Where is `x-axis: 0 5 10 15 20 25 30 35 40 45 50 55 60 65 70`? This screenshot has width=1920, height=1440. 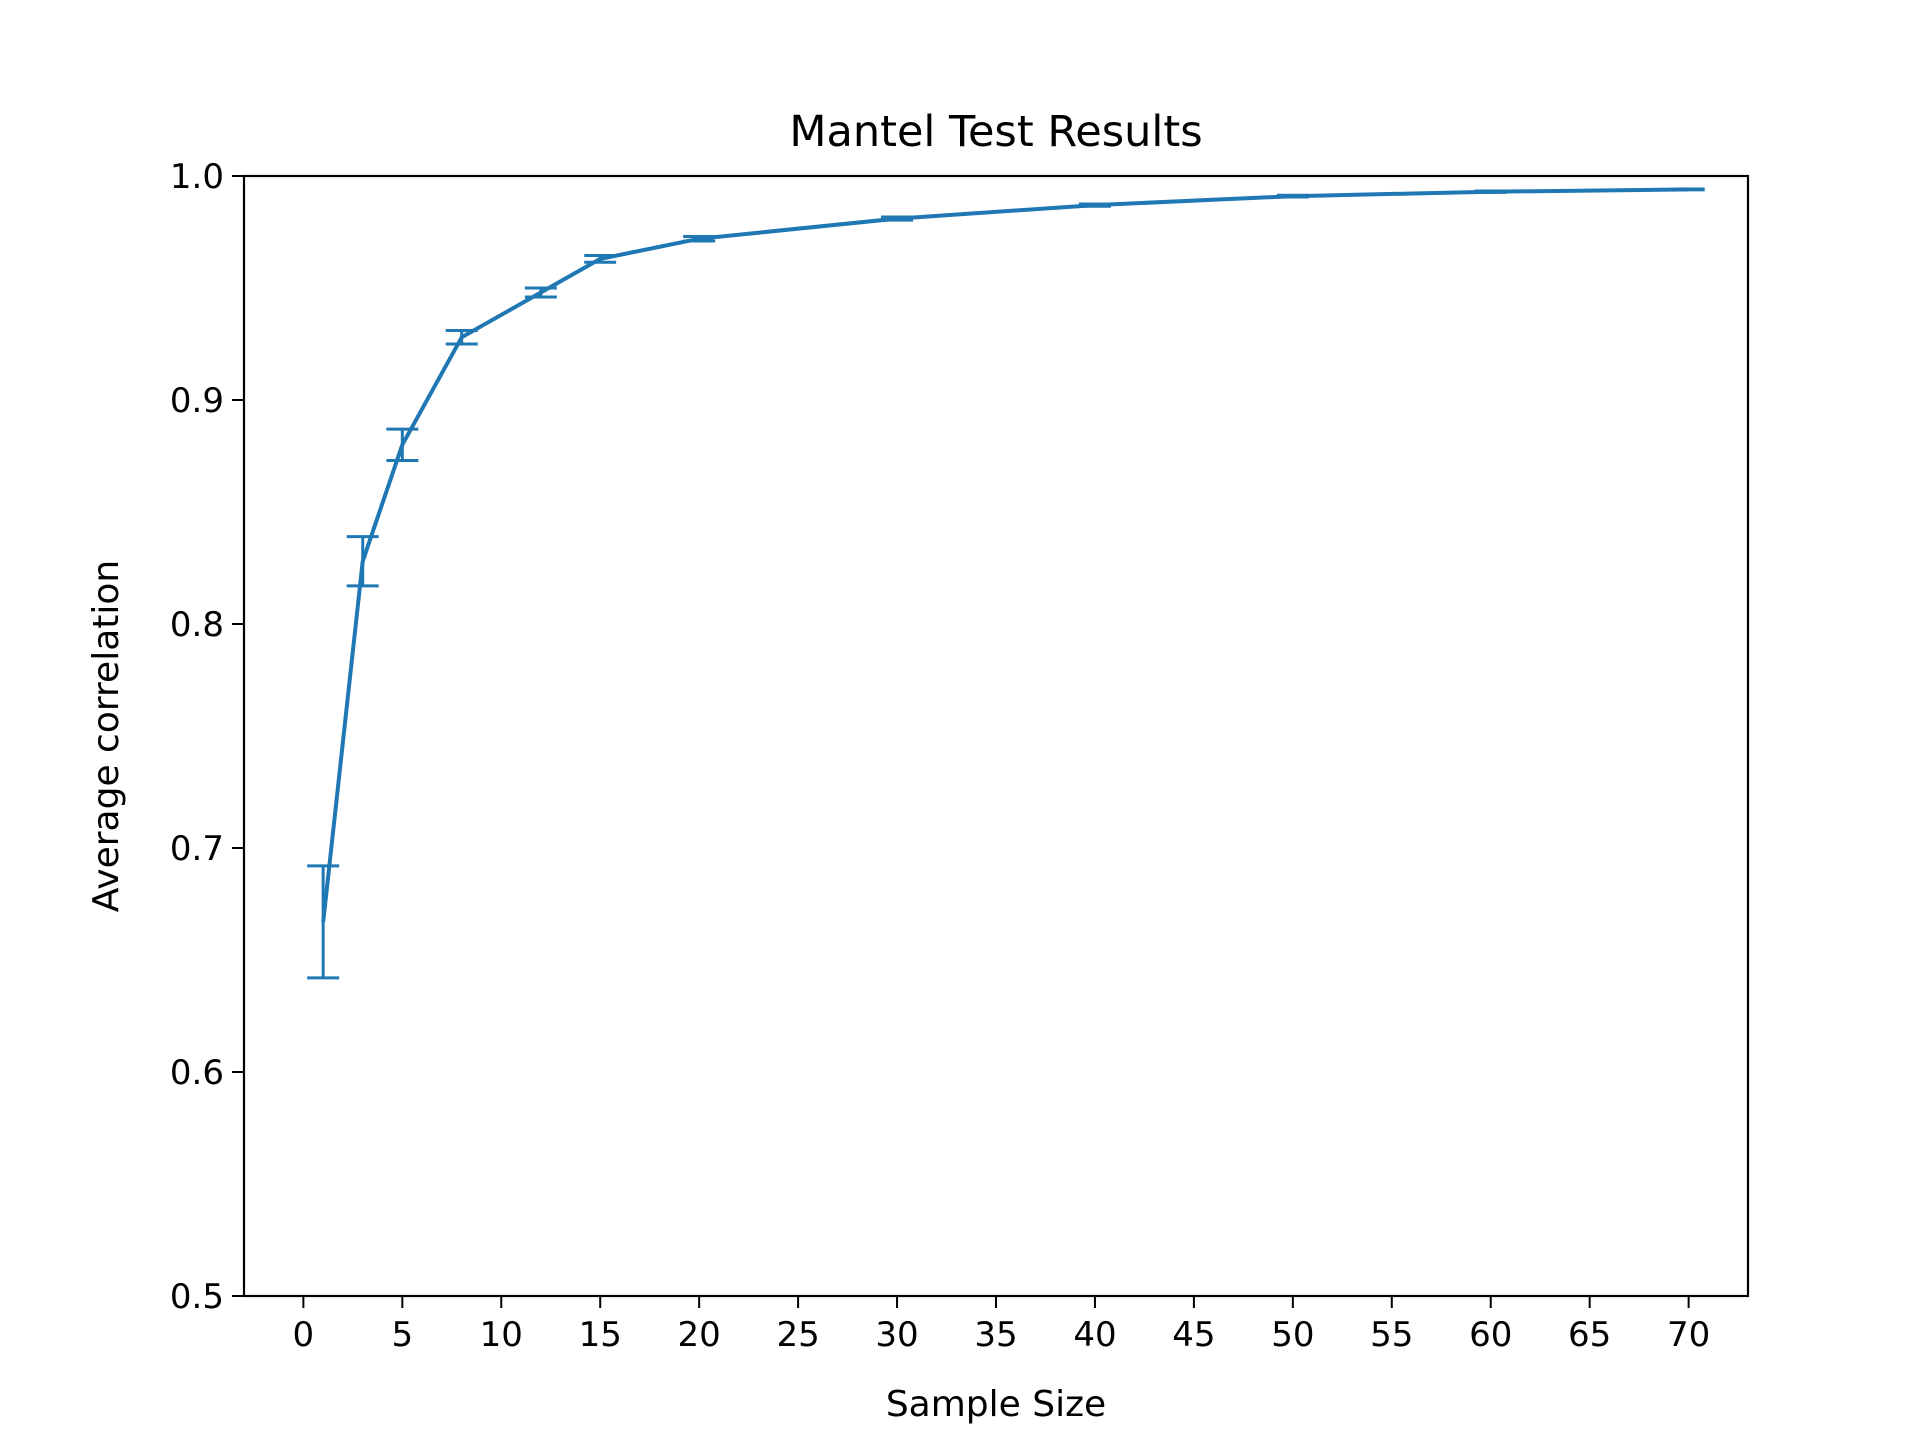 x-axis: 0 5 10 15 20 25 30 35 40 45 50 55 60 65 70 is located at coordinates (1001, 1325).